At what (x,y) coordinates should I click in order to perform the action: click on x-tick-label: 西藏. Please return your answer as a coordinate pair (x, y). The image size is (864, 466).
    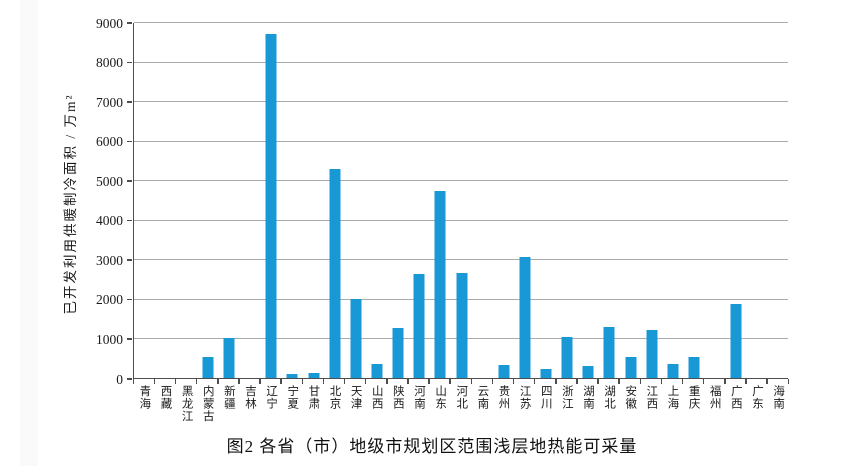
    Looking at the image, I should click on (165, 397).